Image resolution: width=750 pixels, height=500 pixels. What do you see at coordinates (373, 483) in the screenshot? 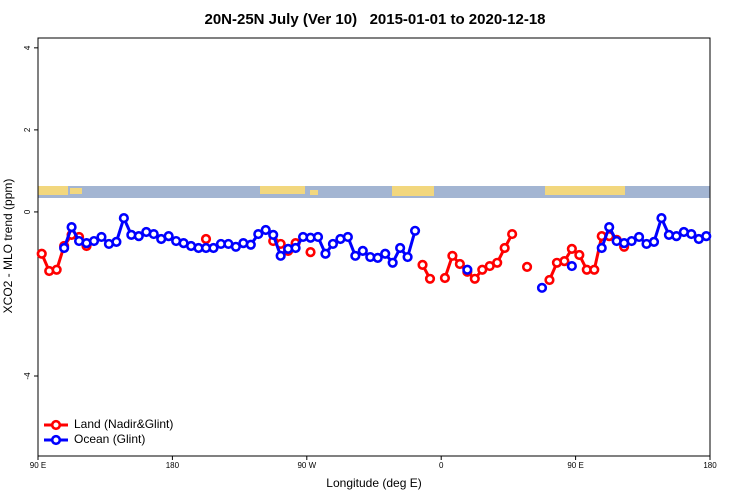
I see `x-axis-label: Longitude (deg E)` at bounding box center [373, 483].